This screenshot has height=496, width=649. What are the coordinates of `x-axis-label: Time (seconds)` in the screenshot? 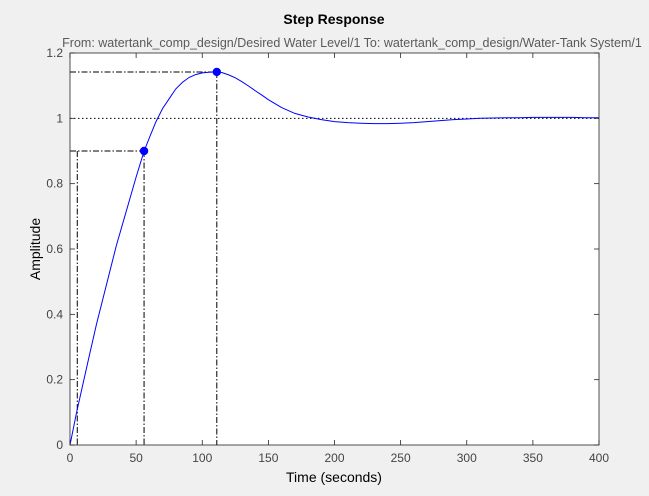 It's located at (334, 477).